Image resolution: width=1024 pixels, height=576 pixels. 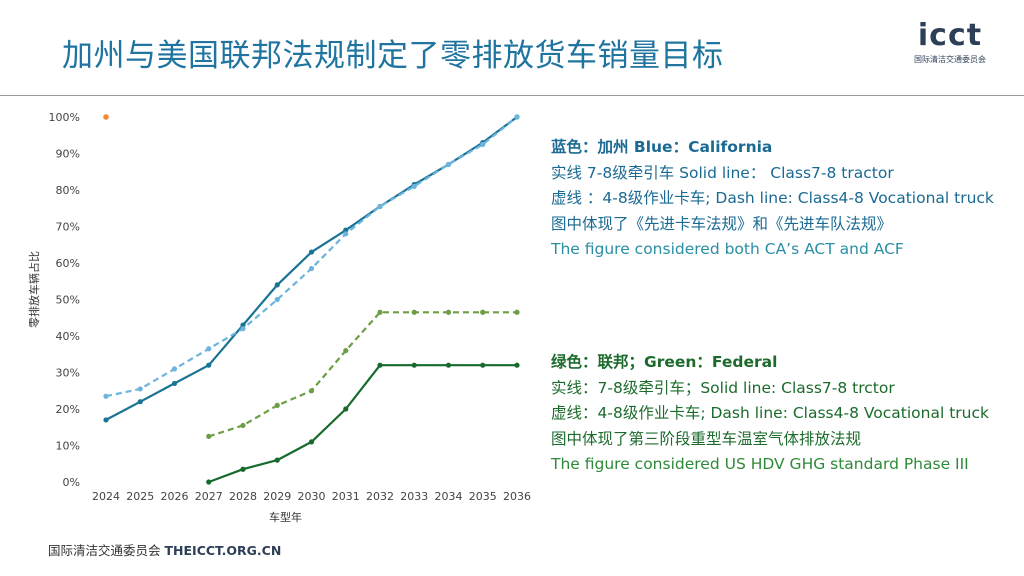 What do you see at coordinates (285, 517) in the screenshot?
I see `x-axis-title: 车型年` at bounding box center [285, 517].